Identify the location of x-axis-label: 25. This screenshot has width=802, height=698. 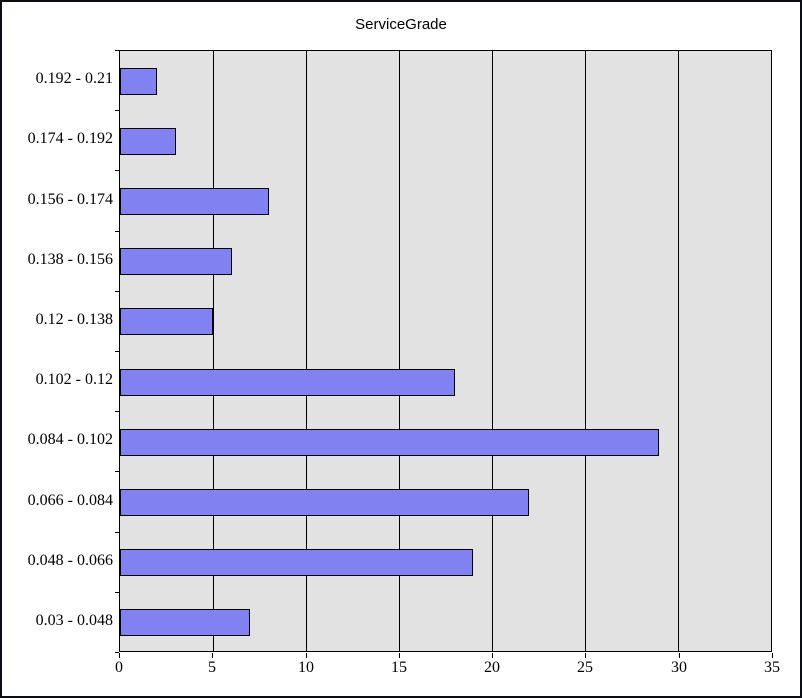
(585, 667).